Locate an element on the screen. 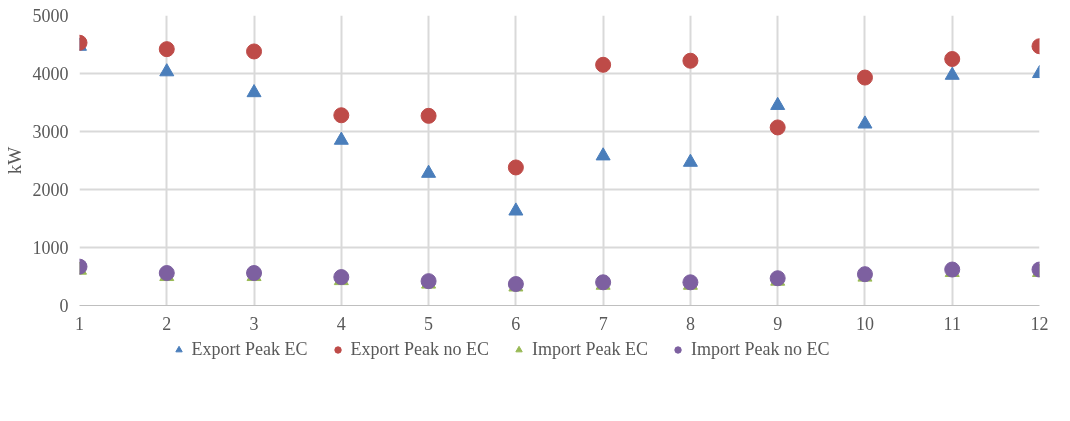 Image resolution: width=1070 pixels, height=421 pixels. legend-label: Import Peak EC is located at coordinates (589, 349).